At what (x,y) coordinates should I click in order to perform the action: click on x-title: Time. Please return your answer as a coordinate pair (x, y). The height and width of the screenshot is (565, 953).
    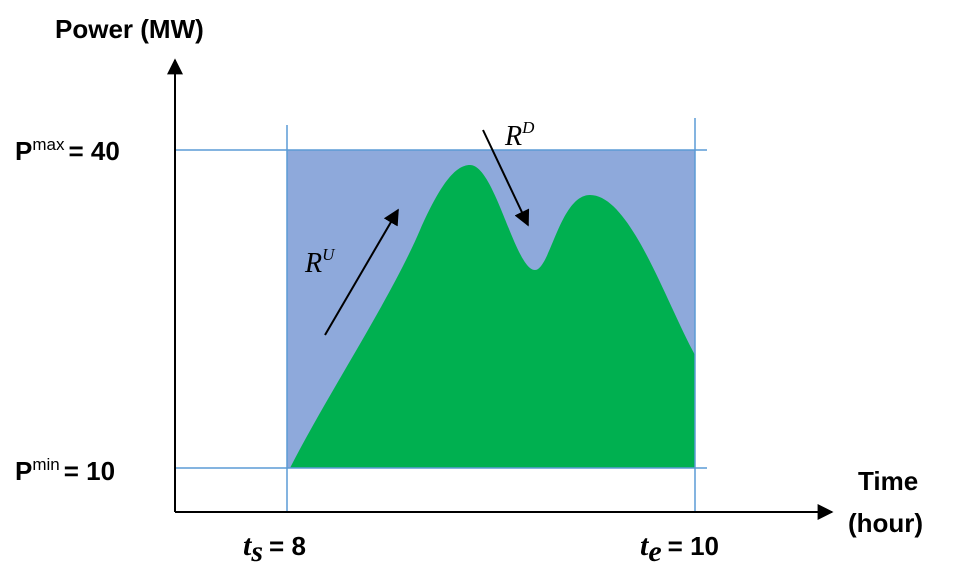
    Looking at the image, I should click on (888, 481).